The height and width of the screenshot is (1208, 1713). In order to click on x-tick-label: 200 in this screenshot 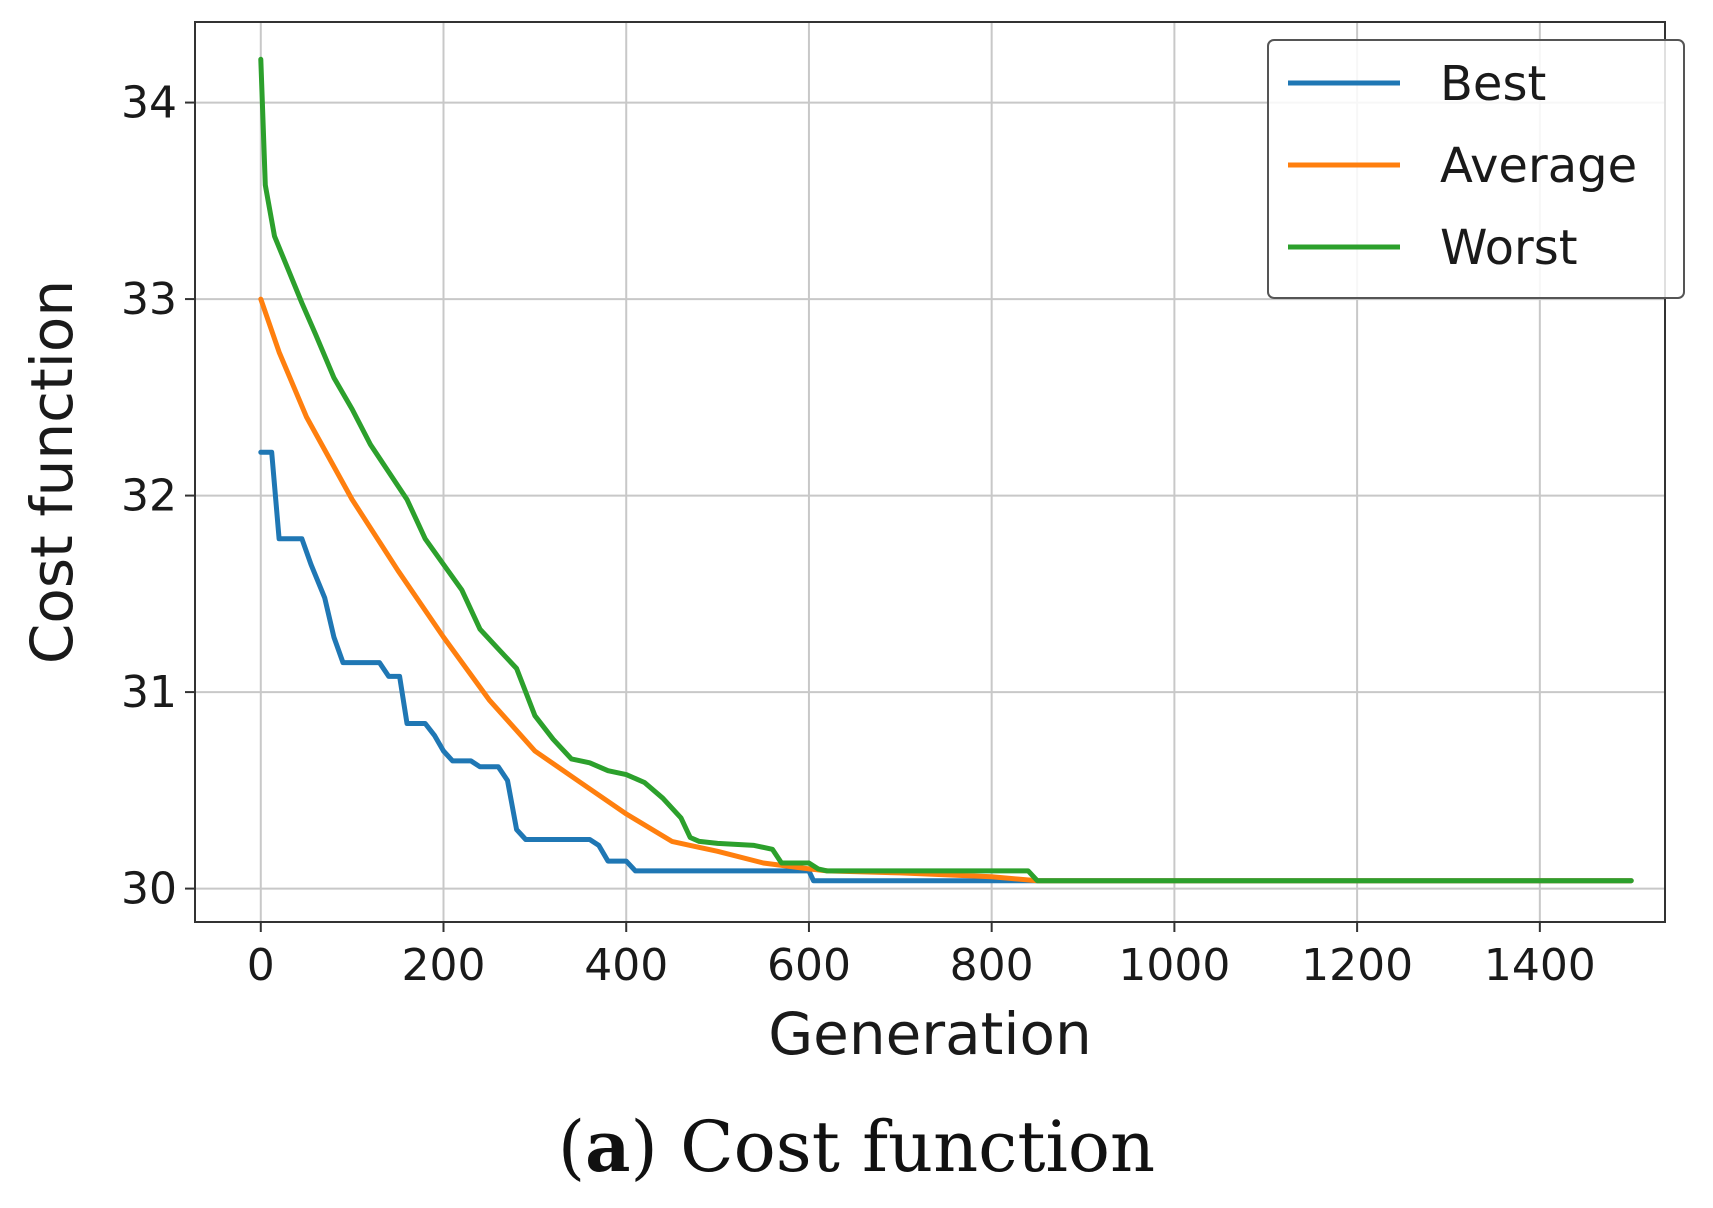, I will do `click(444, 965)`.